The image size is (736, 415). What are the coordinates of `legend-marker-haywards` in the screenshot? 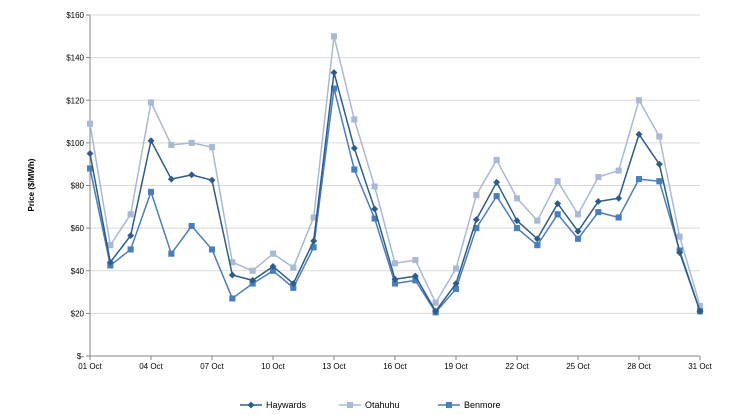 It's located at (251, 405).